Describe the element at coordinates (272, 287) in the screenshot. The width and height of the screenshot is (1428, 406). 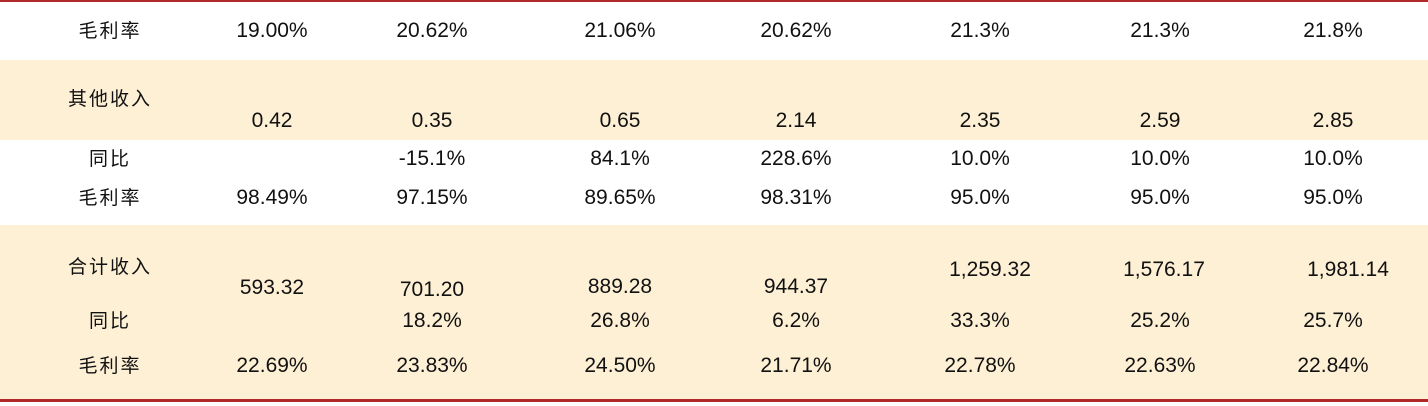
I see `cell-col-1: 593.32` at that location.